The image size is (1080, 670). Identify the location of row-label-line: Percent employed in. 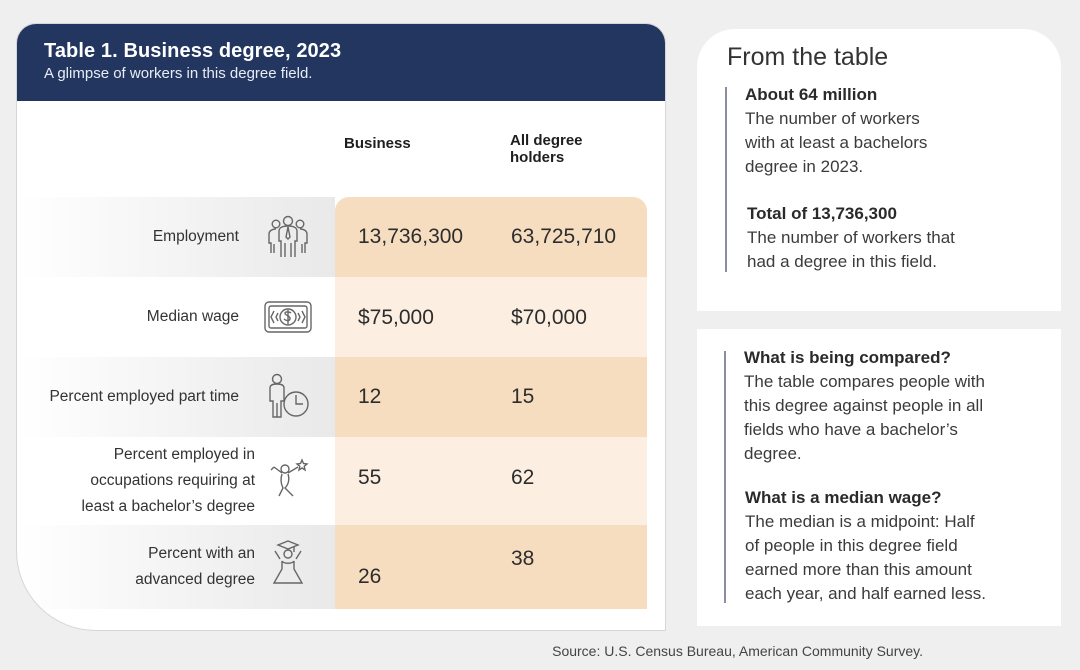
(184, 454).